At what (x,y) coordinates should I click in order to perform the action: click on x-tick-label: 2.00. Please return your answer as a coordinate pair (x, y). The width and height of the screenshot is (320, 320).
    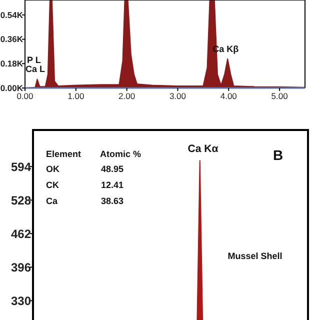
    Looking at the image, I should click on (127, 96).